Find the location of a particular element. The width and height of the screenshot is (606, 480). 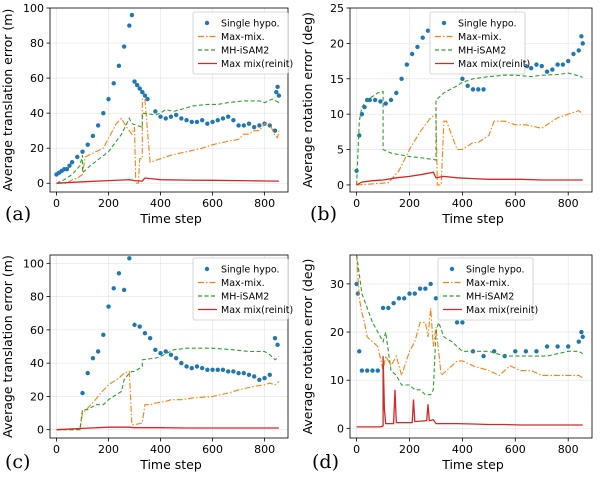

legend-entry: MH-iSAM2 is located at coordinates (245, 297).